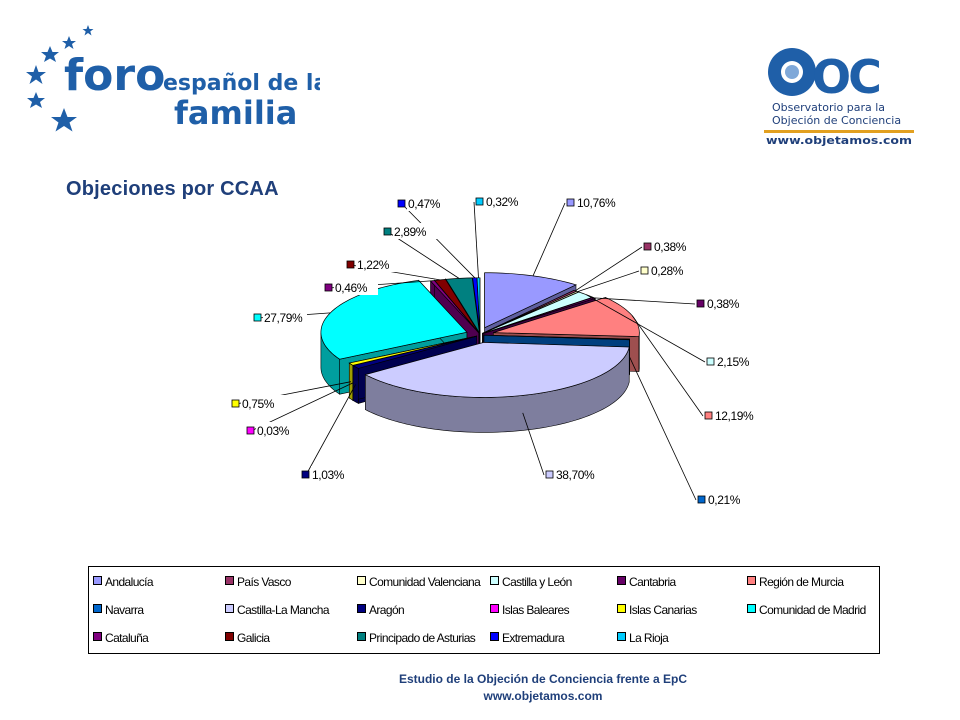 The width and height of the screenshot is (960, 720). I want to click on data-label-bg-comunidad-valenciana, so click(672, 270).